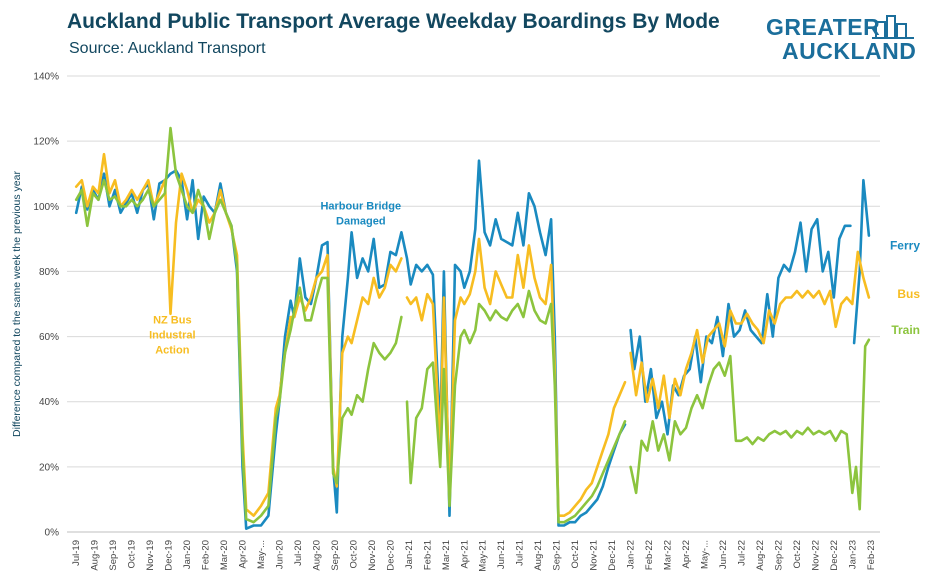 This screenshot has height=579, width=935. I want to click on x-tick-label: Feb-22, so click(649, 555).